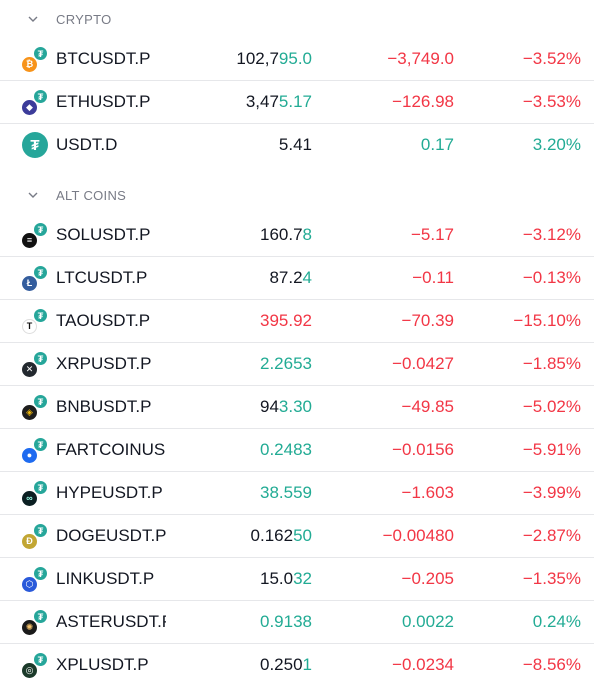 This screenshot has height=686, width=594. What do you see at coordinates (423, 664) in the screenshot?
I see `price-change: −0.0234` at bounding box center [423, 664].